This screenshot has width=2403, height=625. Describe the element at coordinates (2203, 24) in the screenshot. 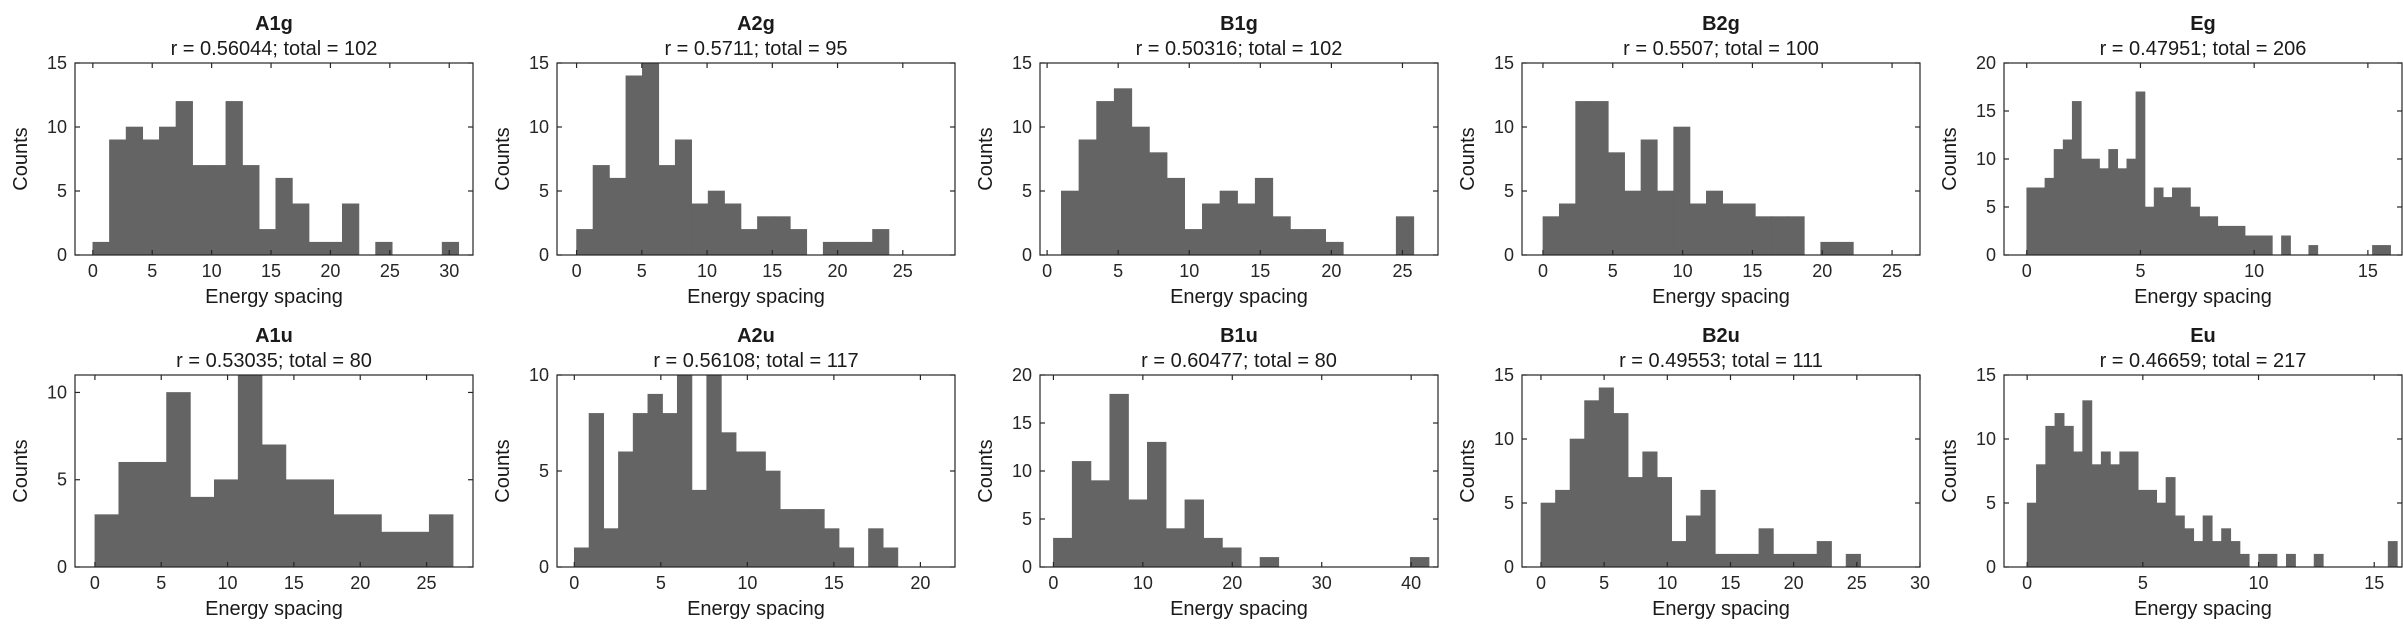

I see `chart-title: Eg` at that location.